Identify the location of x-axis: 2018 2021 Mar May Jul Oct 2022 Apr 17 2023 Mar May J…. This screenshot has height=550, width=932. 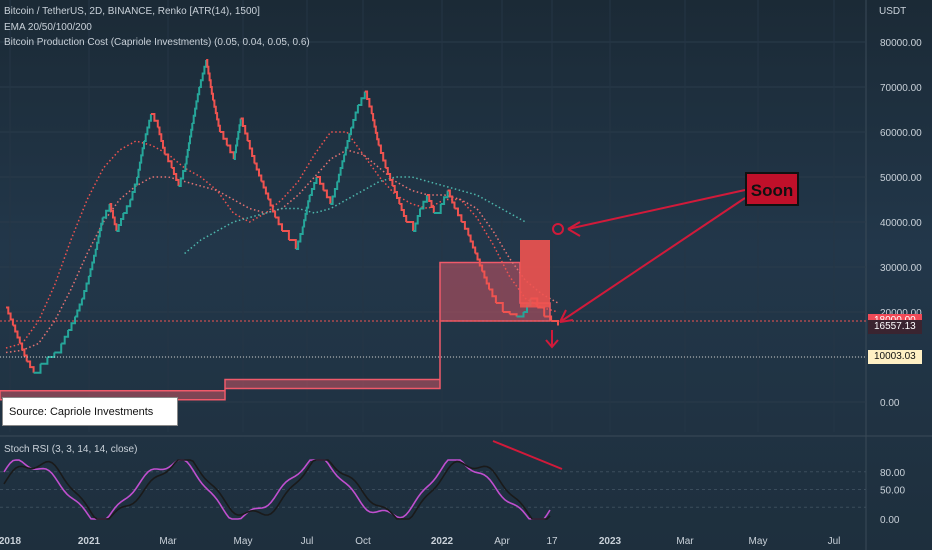
(420, 541).